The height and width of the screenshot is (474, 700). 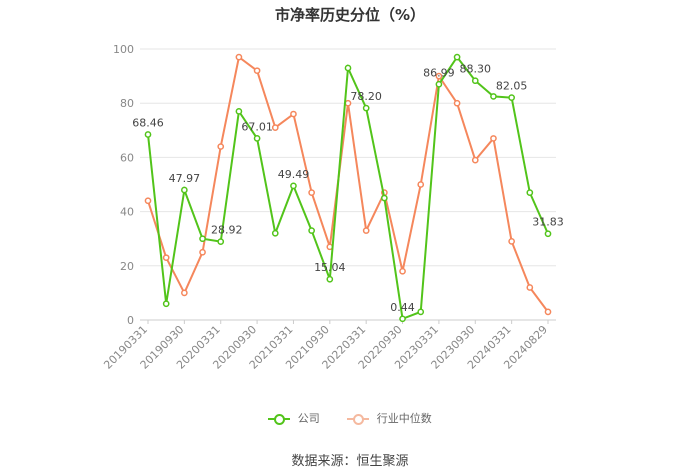 I want to click on legend-swatch-industry-median, so click(x=358, y=419).